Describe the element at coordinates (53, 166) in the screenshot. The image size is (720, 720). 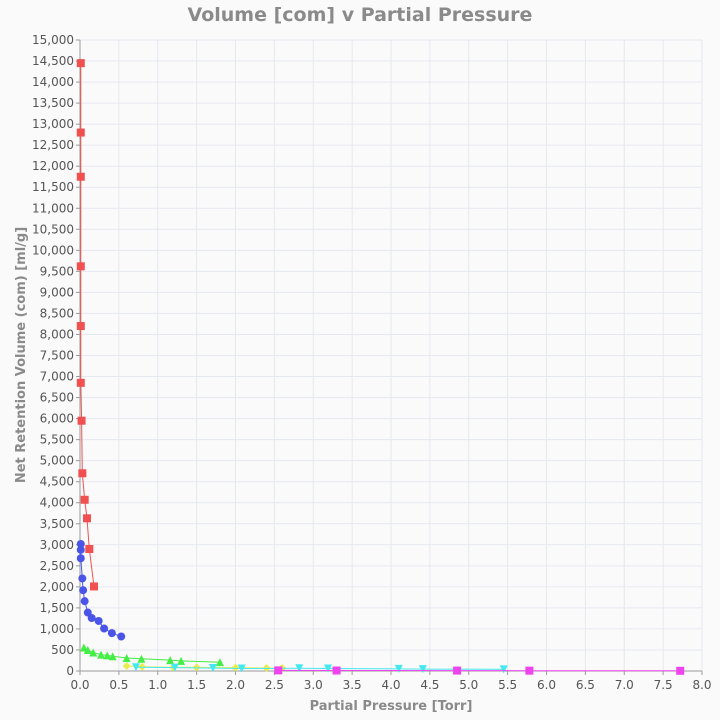
I see `y-tick-label: 12,000` at that location.